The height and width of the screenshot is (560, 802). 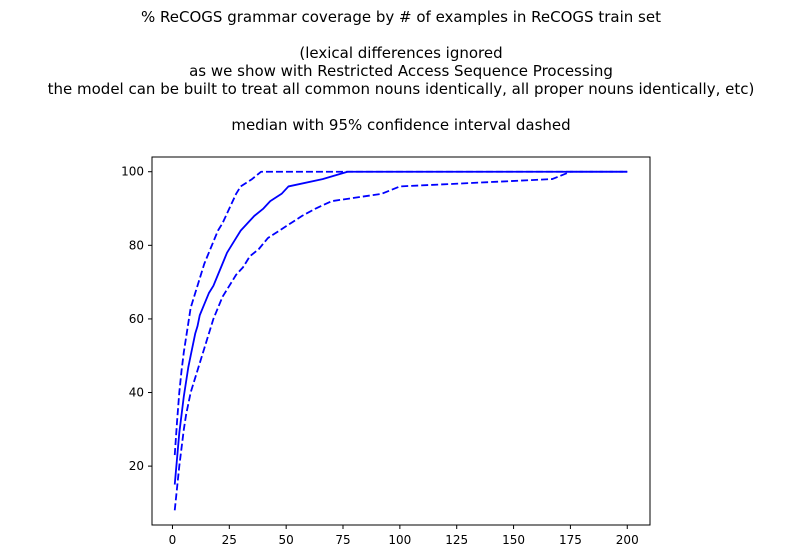 I want to click on x-tick-label: 100, so click(x=399, y=540).